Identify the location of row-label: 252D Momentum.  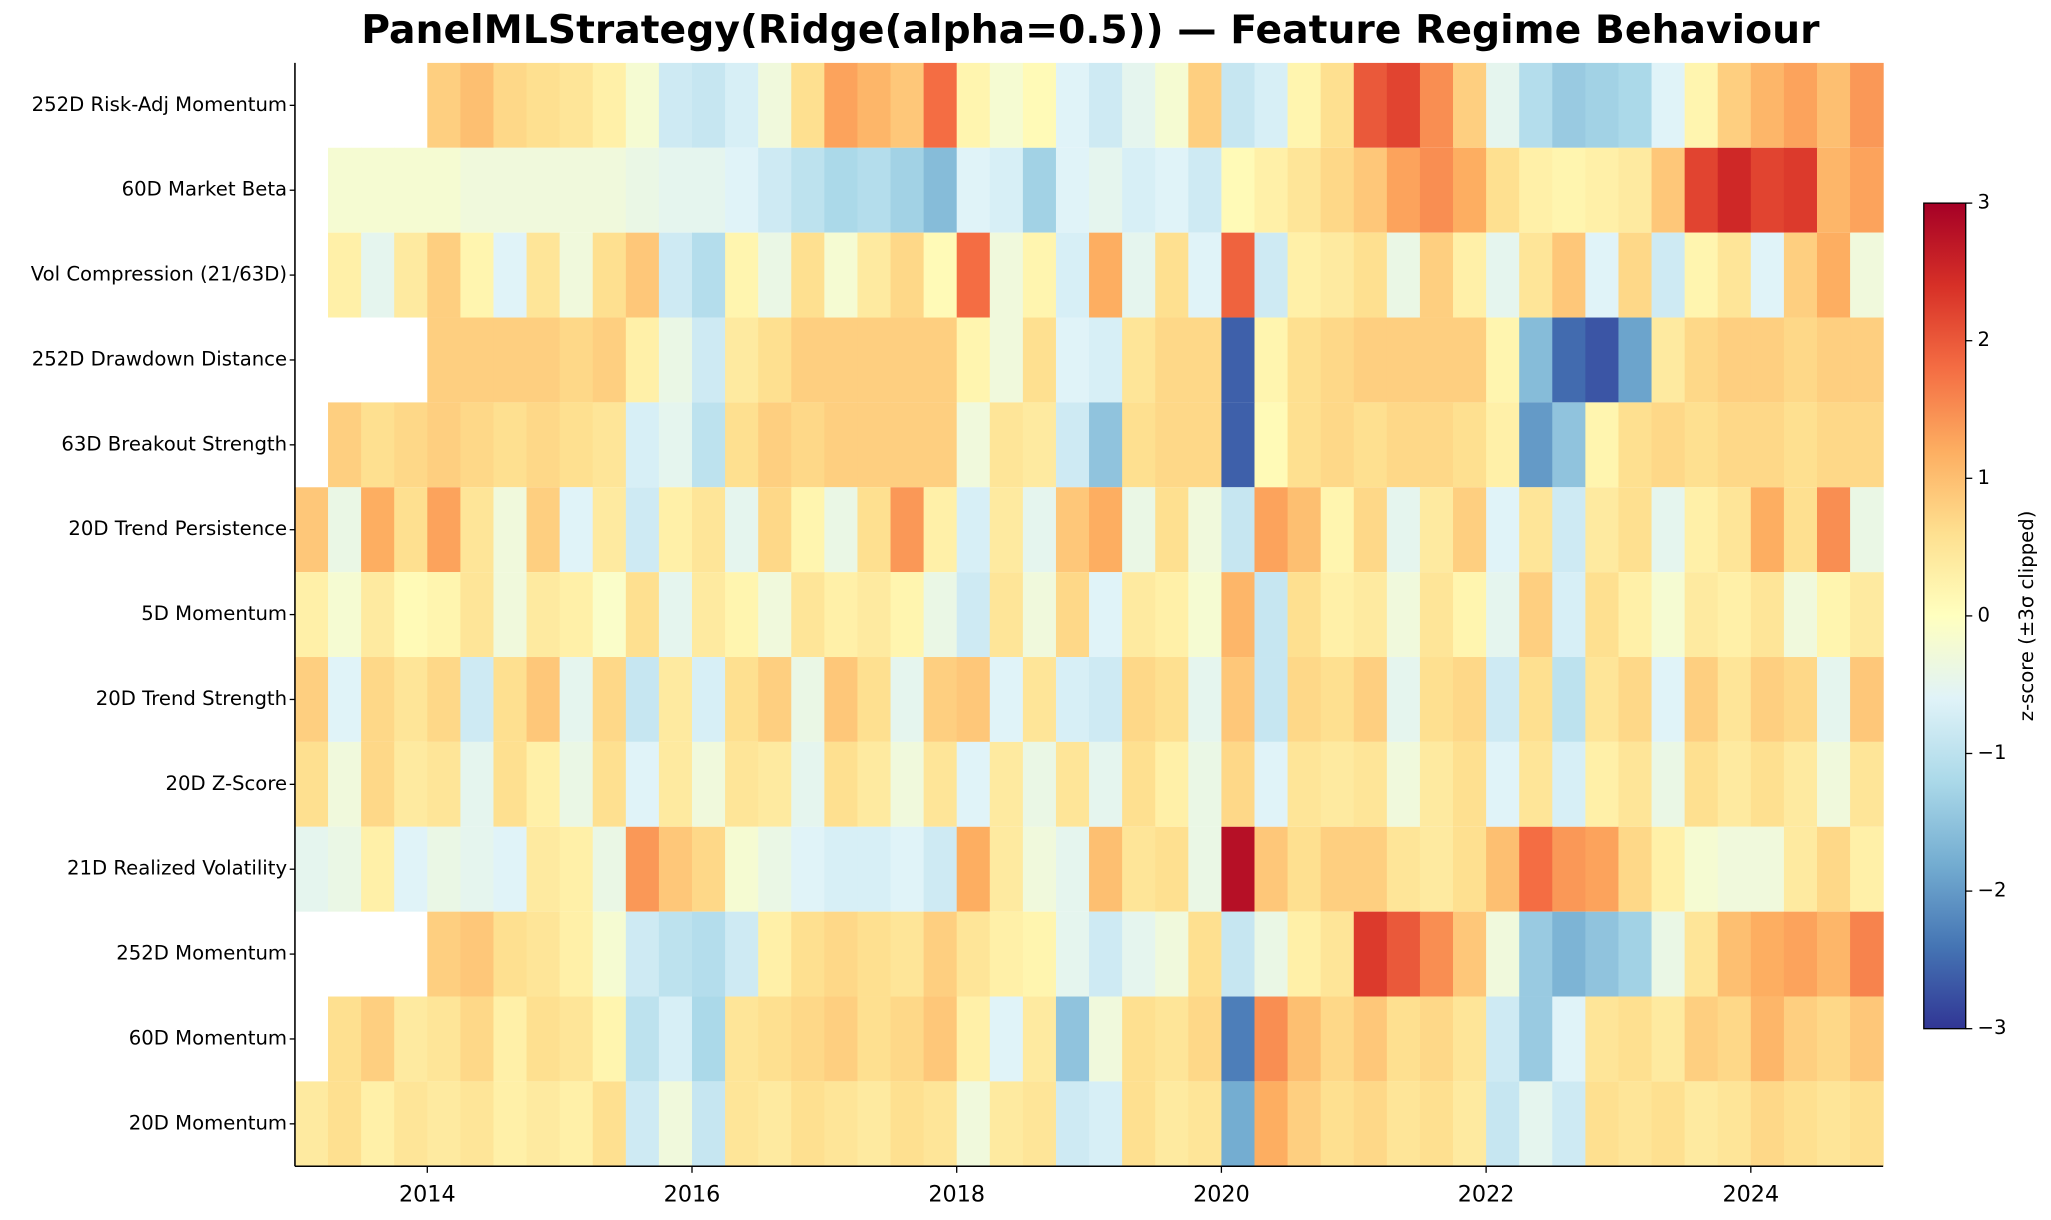
(201, 953).